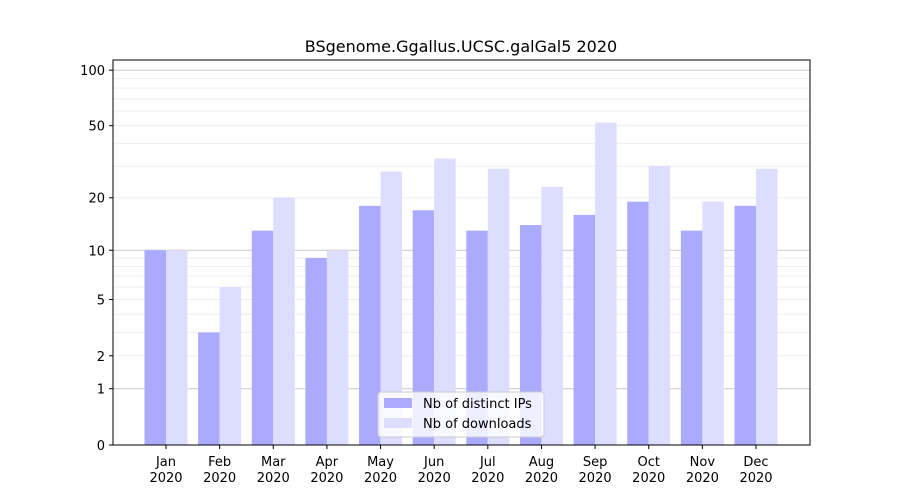 Image resolution: width=900 pixels, height=504 pixels. Describe the element at coordinates (370, 325) in the screenshot. I see `bar-ips-may` at that location.